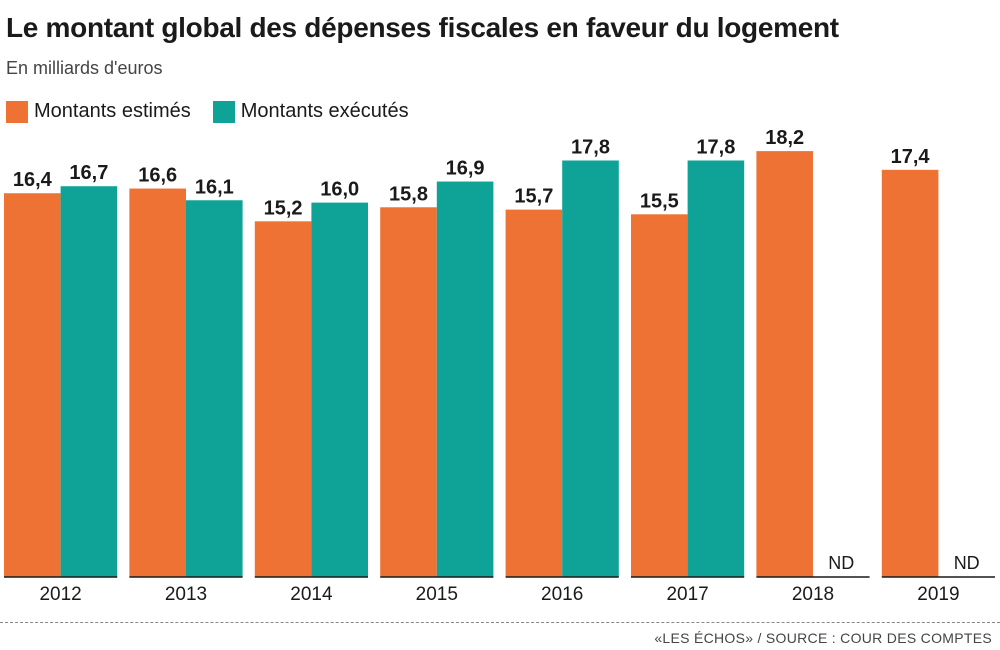  Describe the element at coordinates (910, 373) in the screenshot. I see `bar-estimated-2019` at that location.